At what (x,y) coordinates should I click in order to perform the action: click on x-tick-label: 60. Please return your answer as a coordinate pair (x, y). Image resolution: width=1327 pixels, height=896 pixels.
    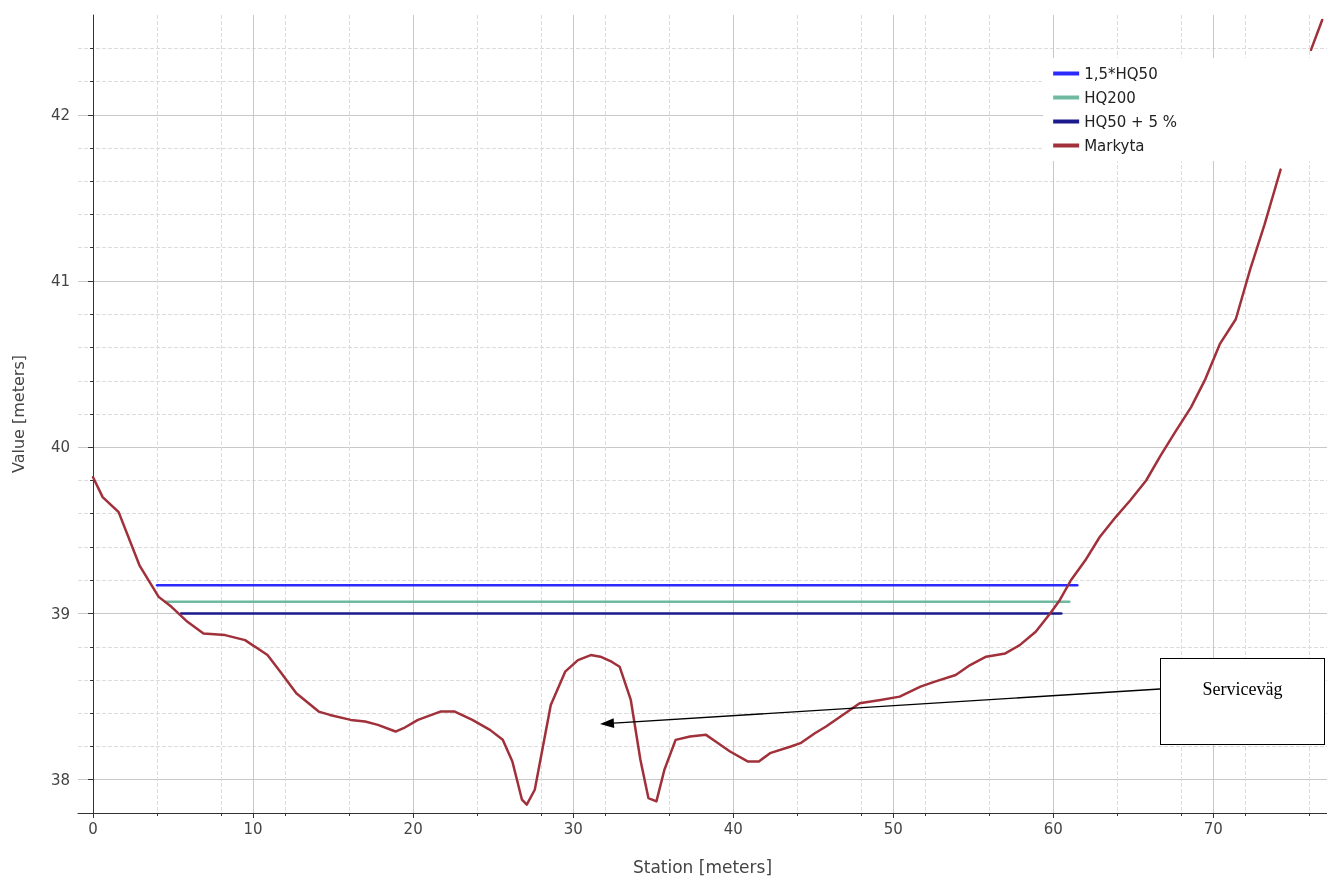
    Looking at the image, I should click on (1053, 828).